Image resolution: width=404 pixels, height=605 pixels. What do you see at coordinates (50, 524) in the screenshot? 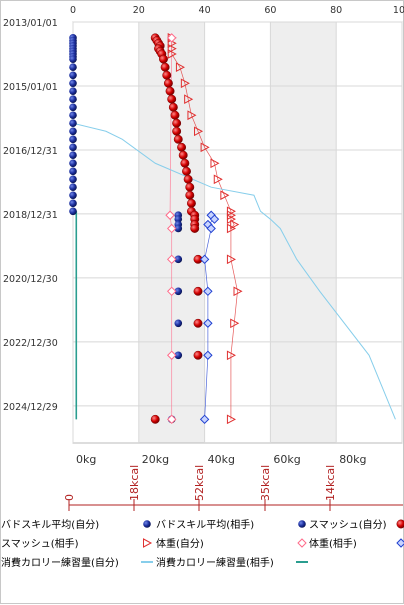
I see `legend-label: バドスキル平均(自分)` at bounding box center [50, 524].